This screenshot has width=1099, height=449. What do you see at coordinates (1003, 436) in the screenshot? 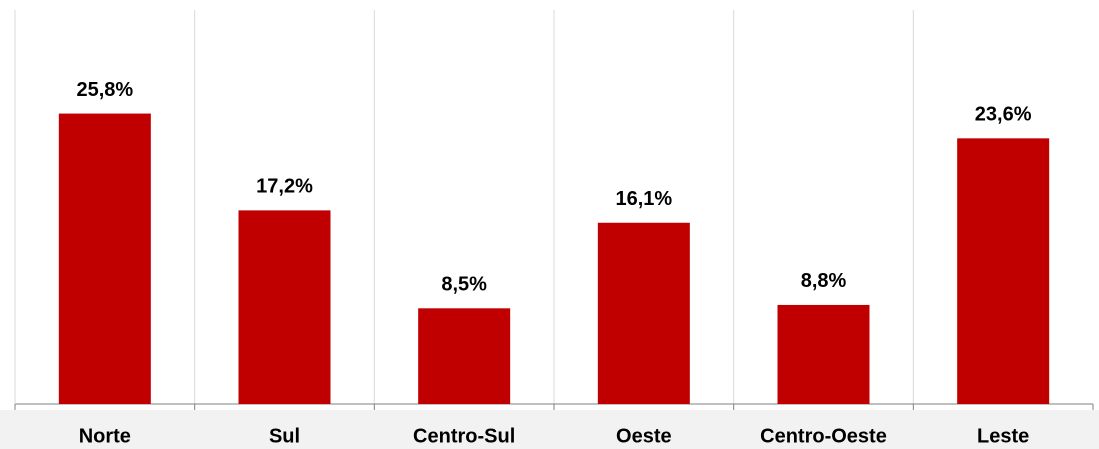
I see `x-tick-label: Leste` at bounding box center [1003, 436].